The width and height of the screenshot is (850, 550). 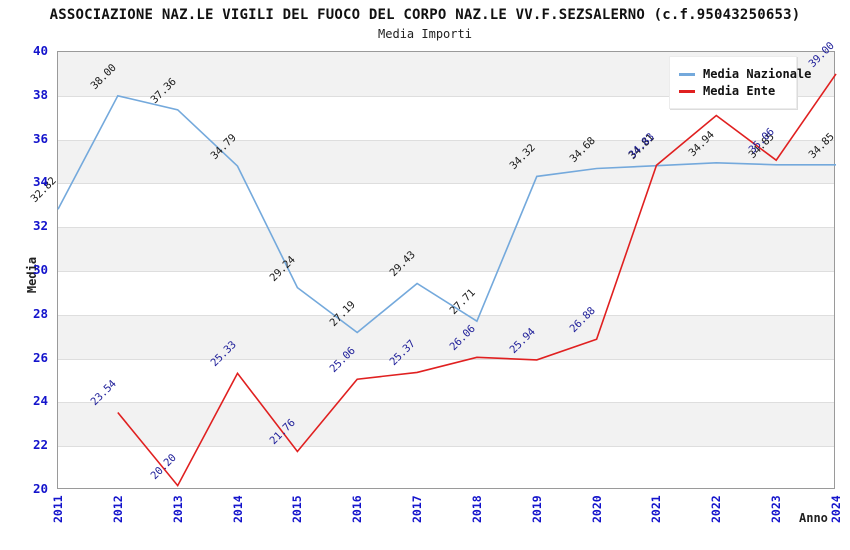 I want to click on y-tick-label: 22, so click(x=40, y=445).